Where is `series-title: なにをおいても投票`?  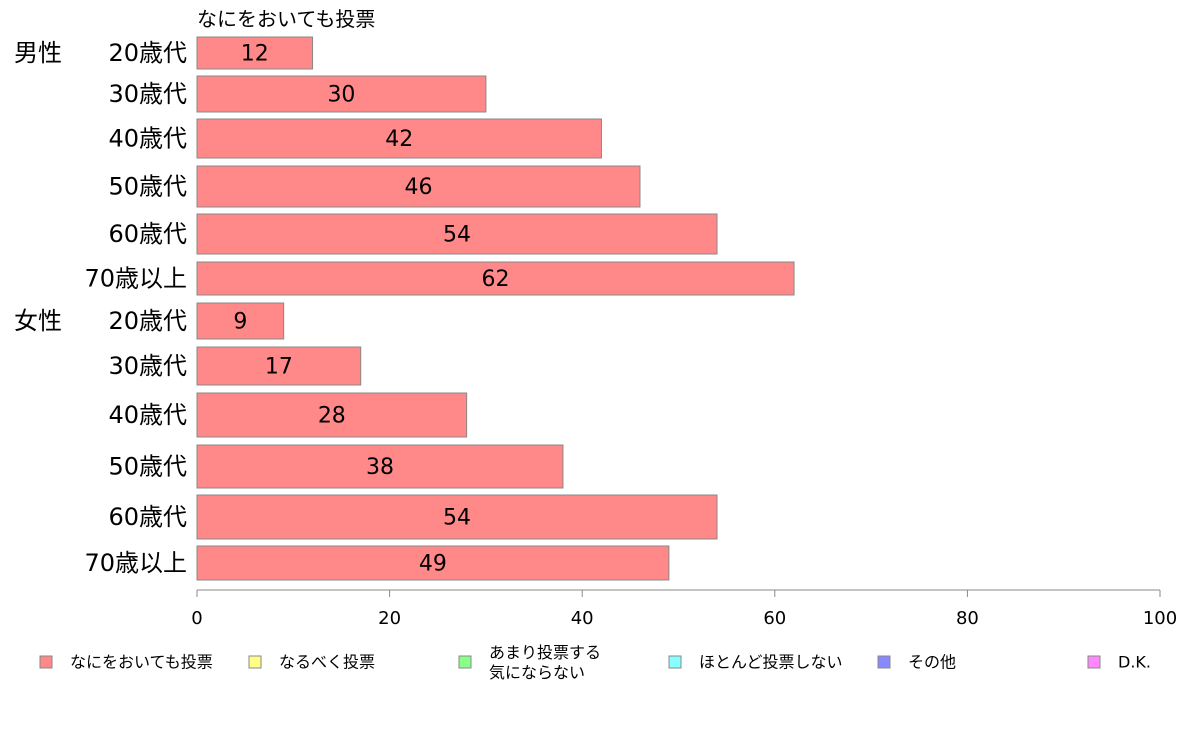
series-title: なにをおいても投票 is located at coordinates (286, 19).